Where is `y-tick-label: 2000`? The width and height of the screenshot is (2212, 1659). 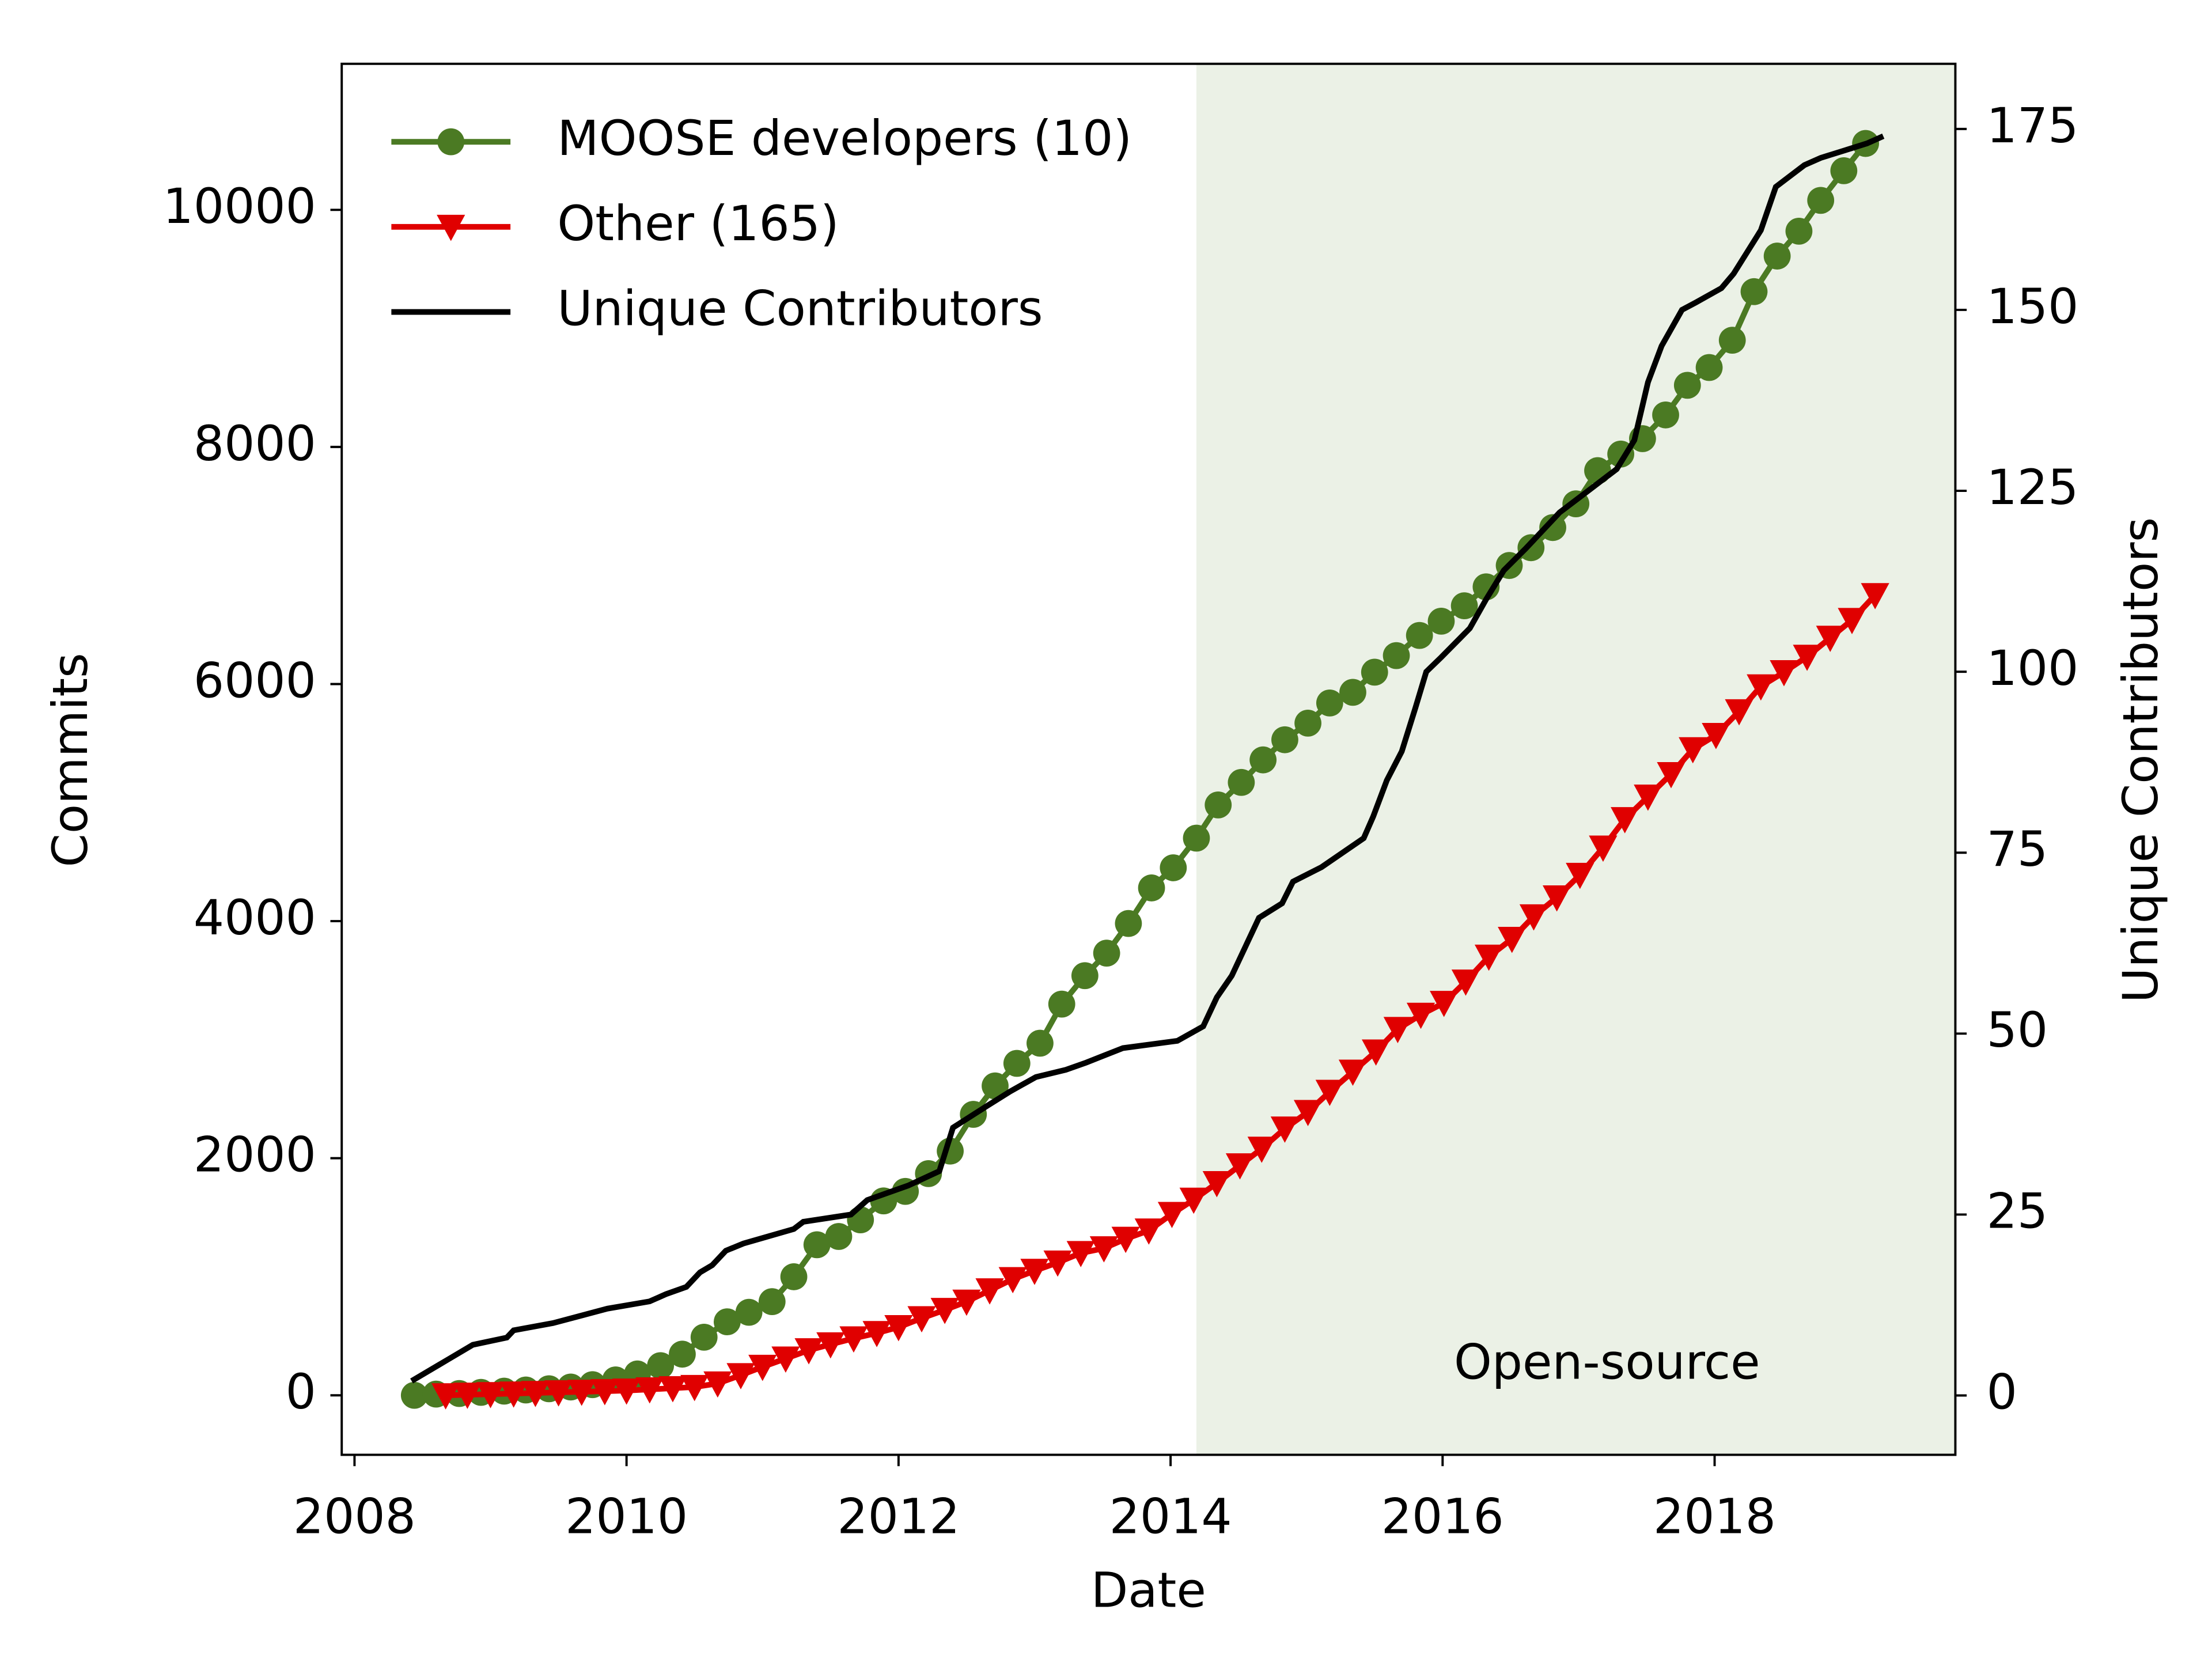
y-tick-label: 2000 is located at coordinates (255, 1155).